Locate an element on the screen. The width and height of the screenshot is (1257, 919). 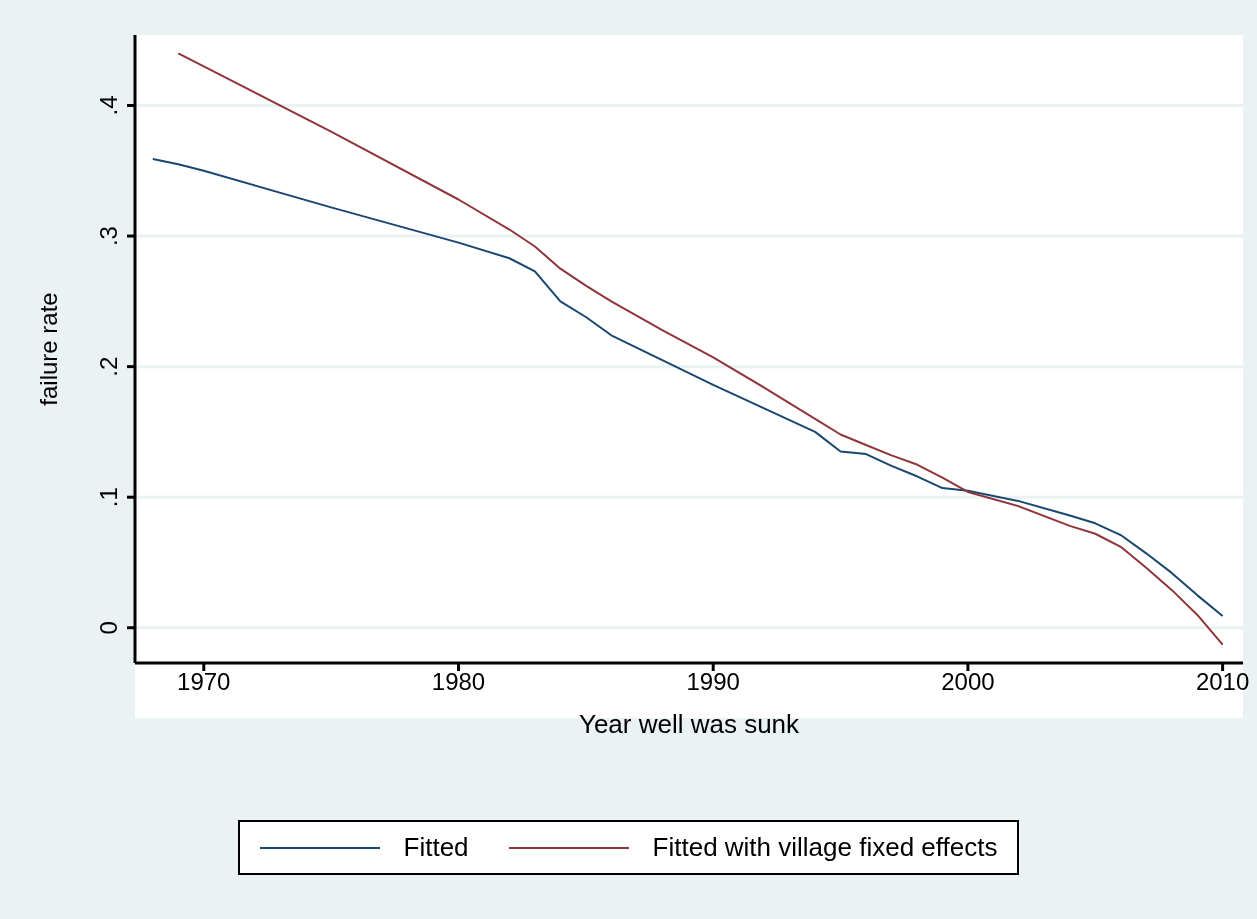
y-tick-label: .1 is located at coordinates (108, 497).